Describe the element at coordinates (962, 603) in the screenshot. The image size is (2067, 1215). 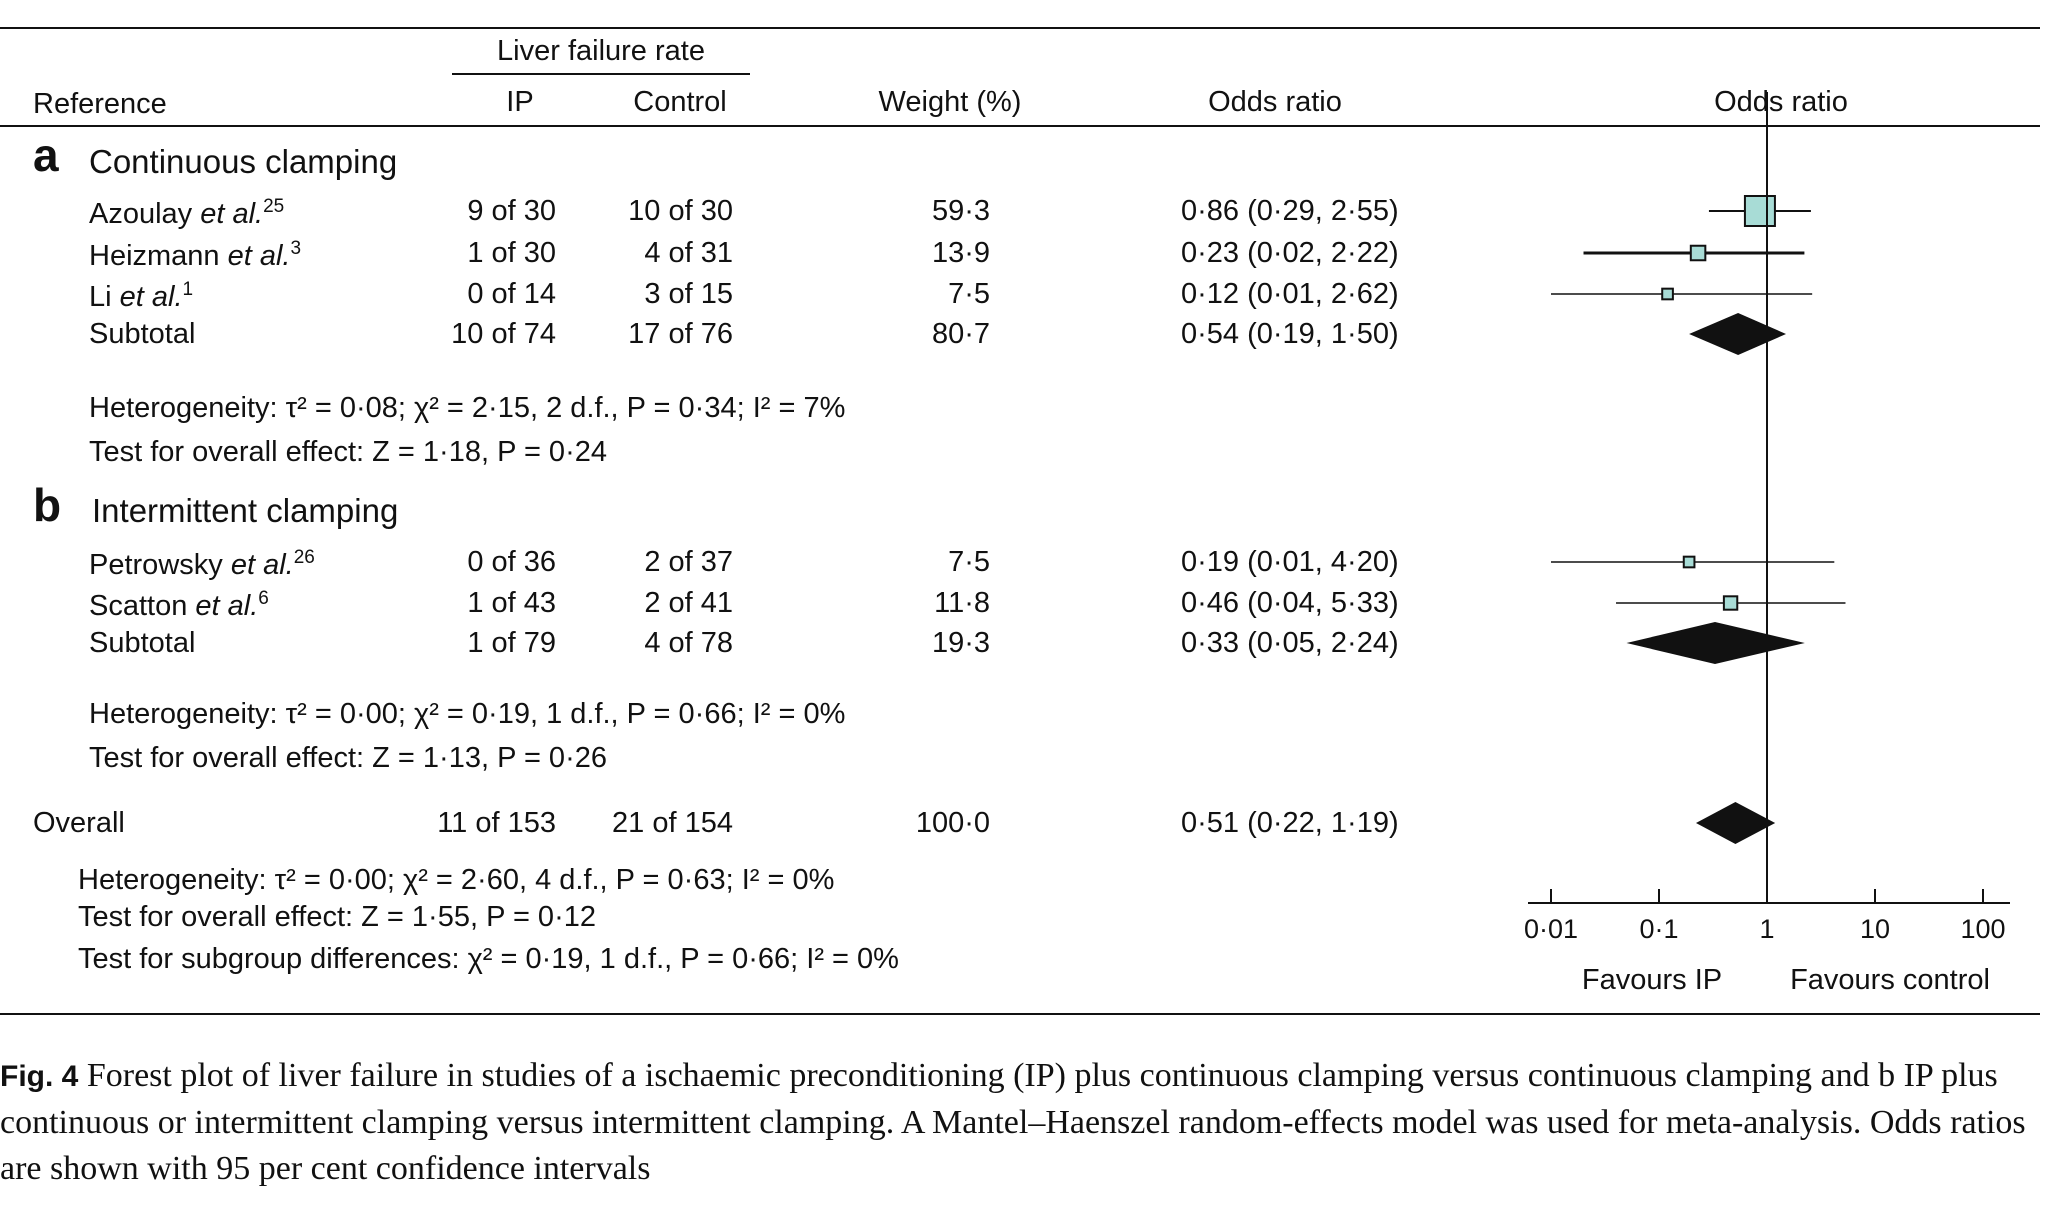
I see `row-weight: 11·8` at that location.